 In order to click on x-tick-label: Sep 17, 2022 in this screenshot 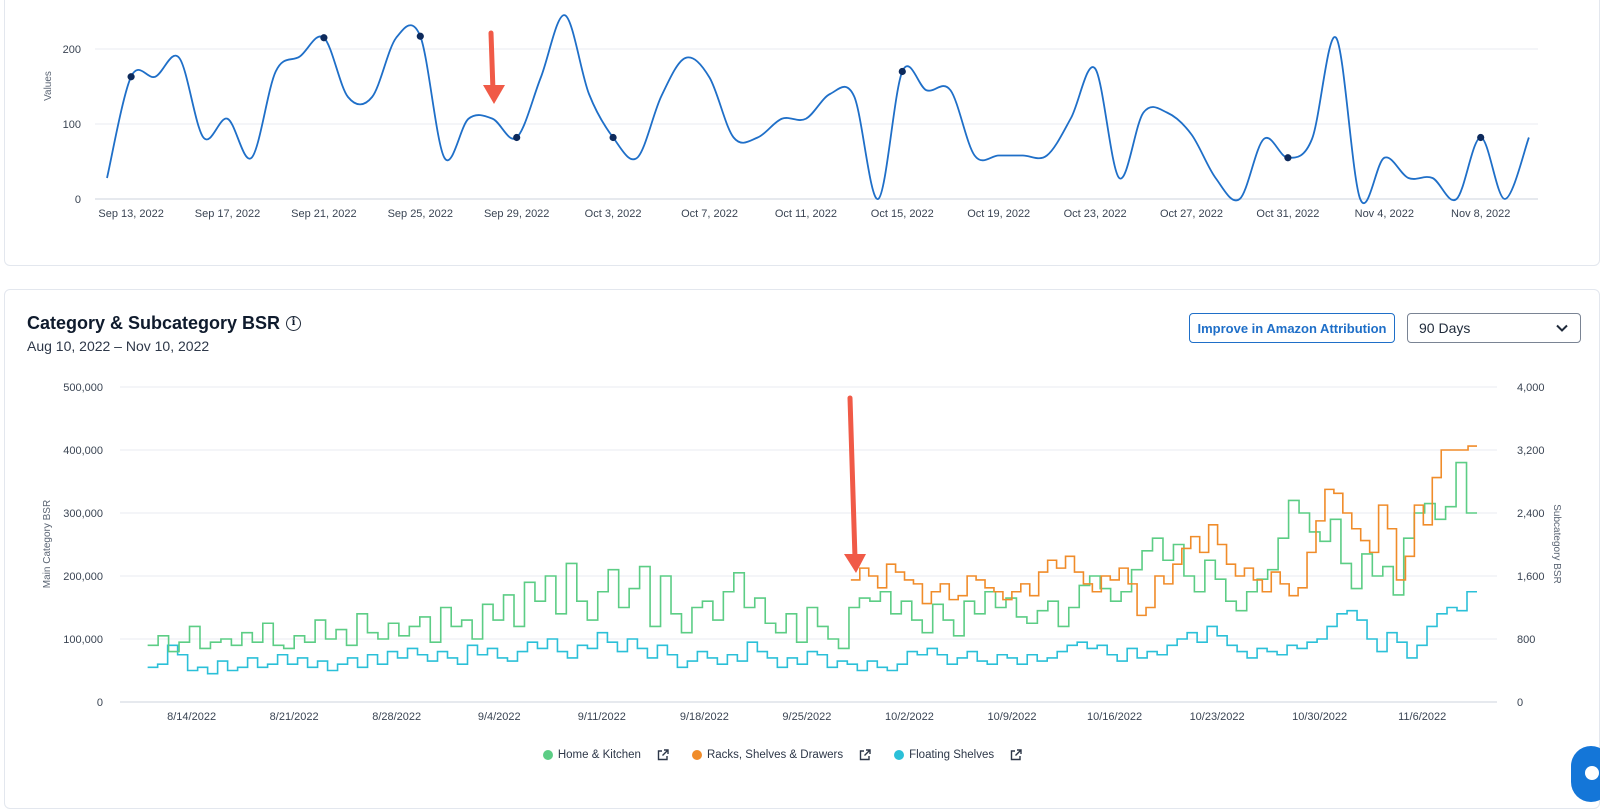, I will do `click(227, 214)`.